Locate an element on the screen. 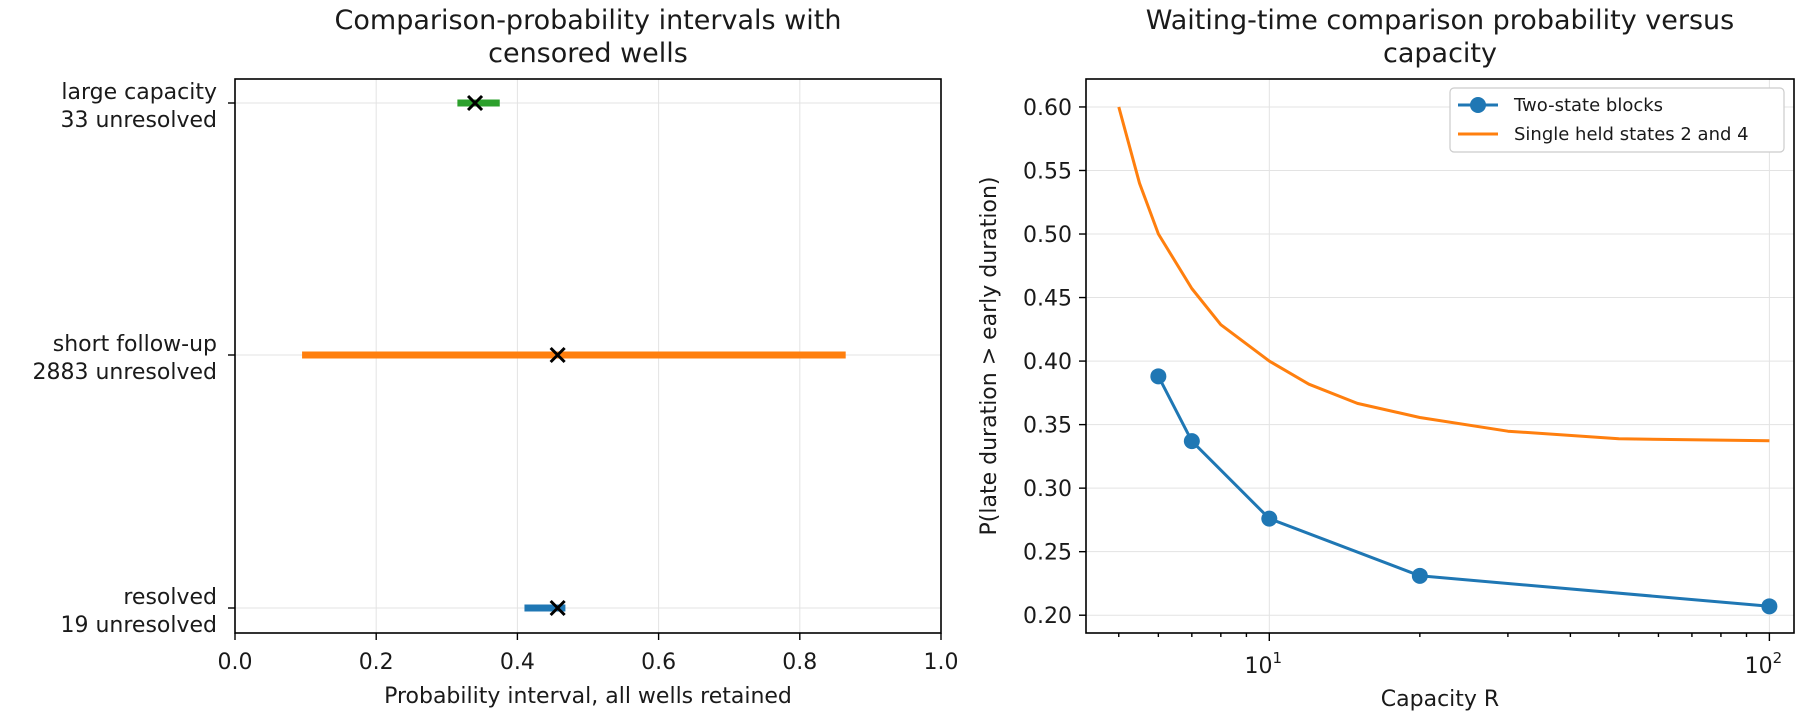 The height and width of the screenshot is (720, 1800). left-chart-title-line1: Comparison-probability intervals with is located at coordinates (588, 20).